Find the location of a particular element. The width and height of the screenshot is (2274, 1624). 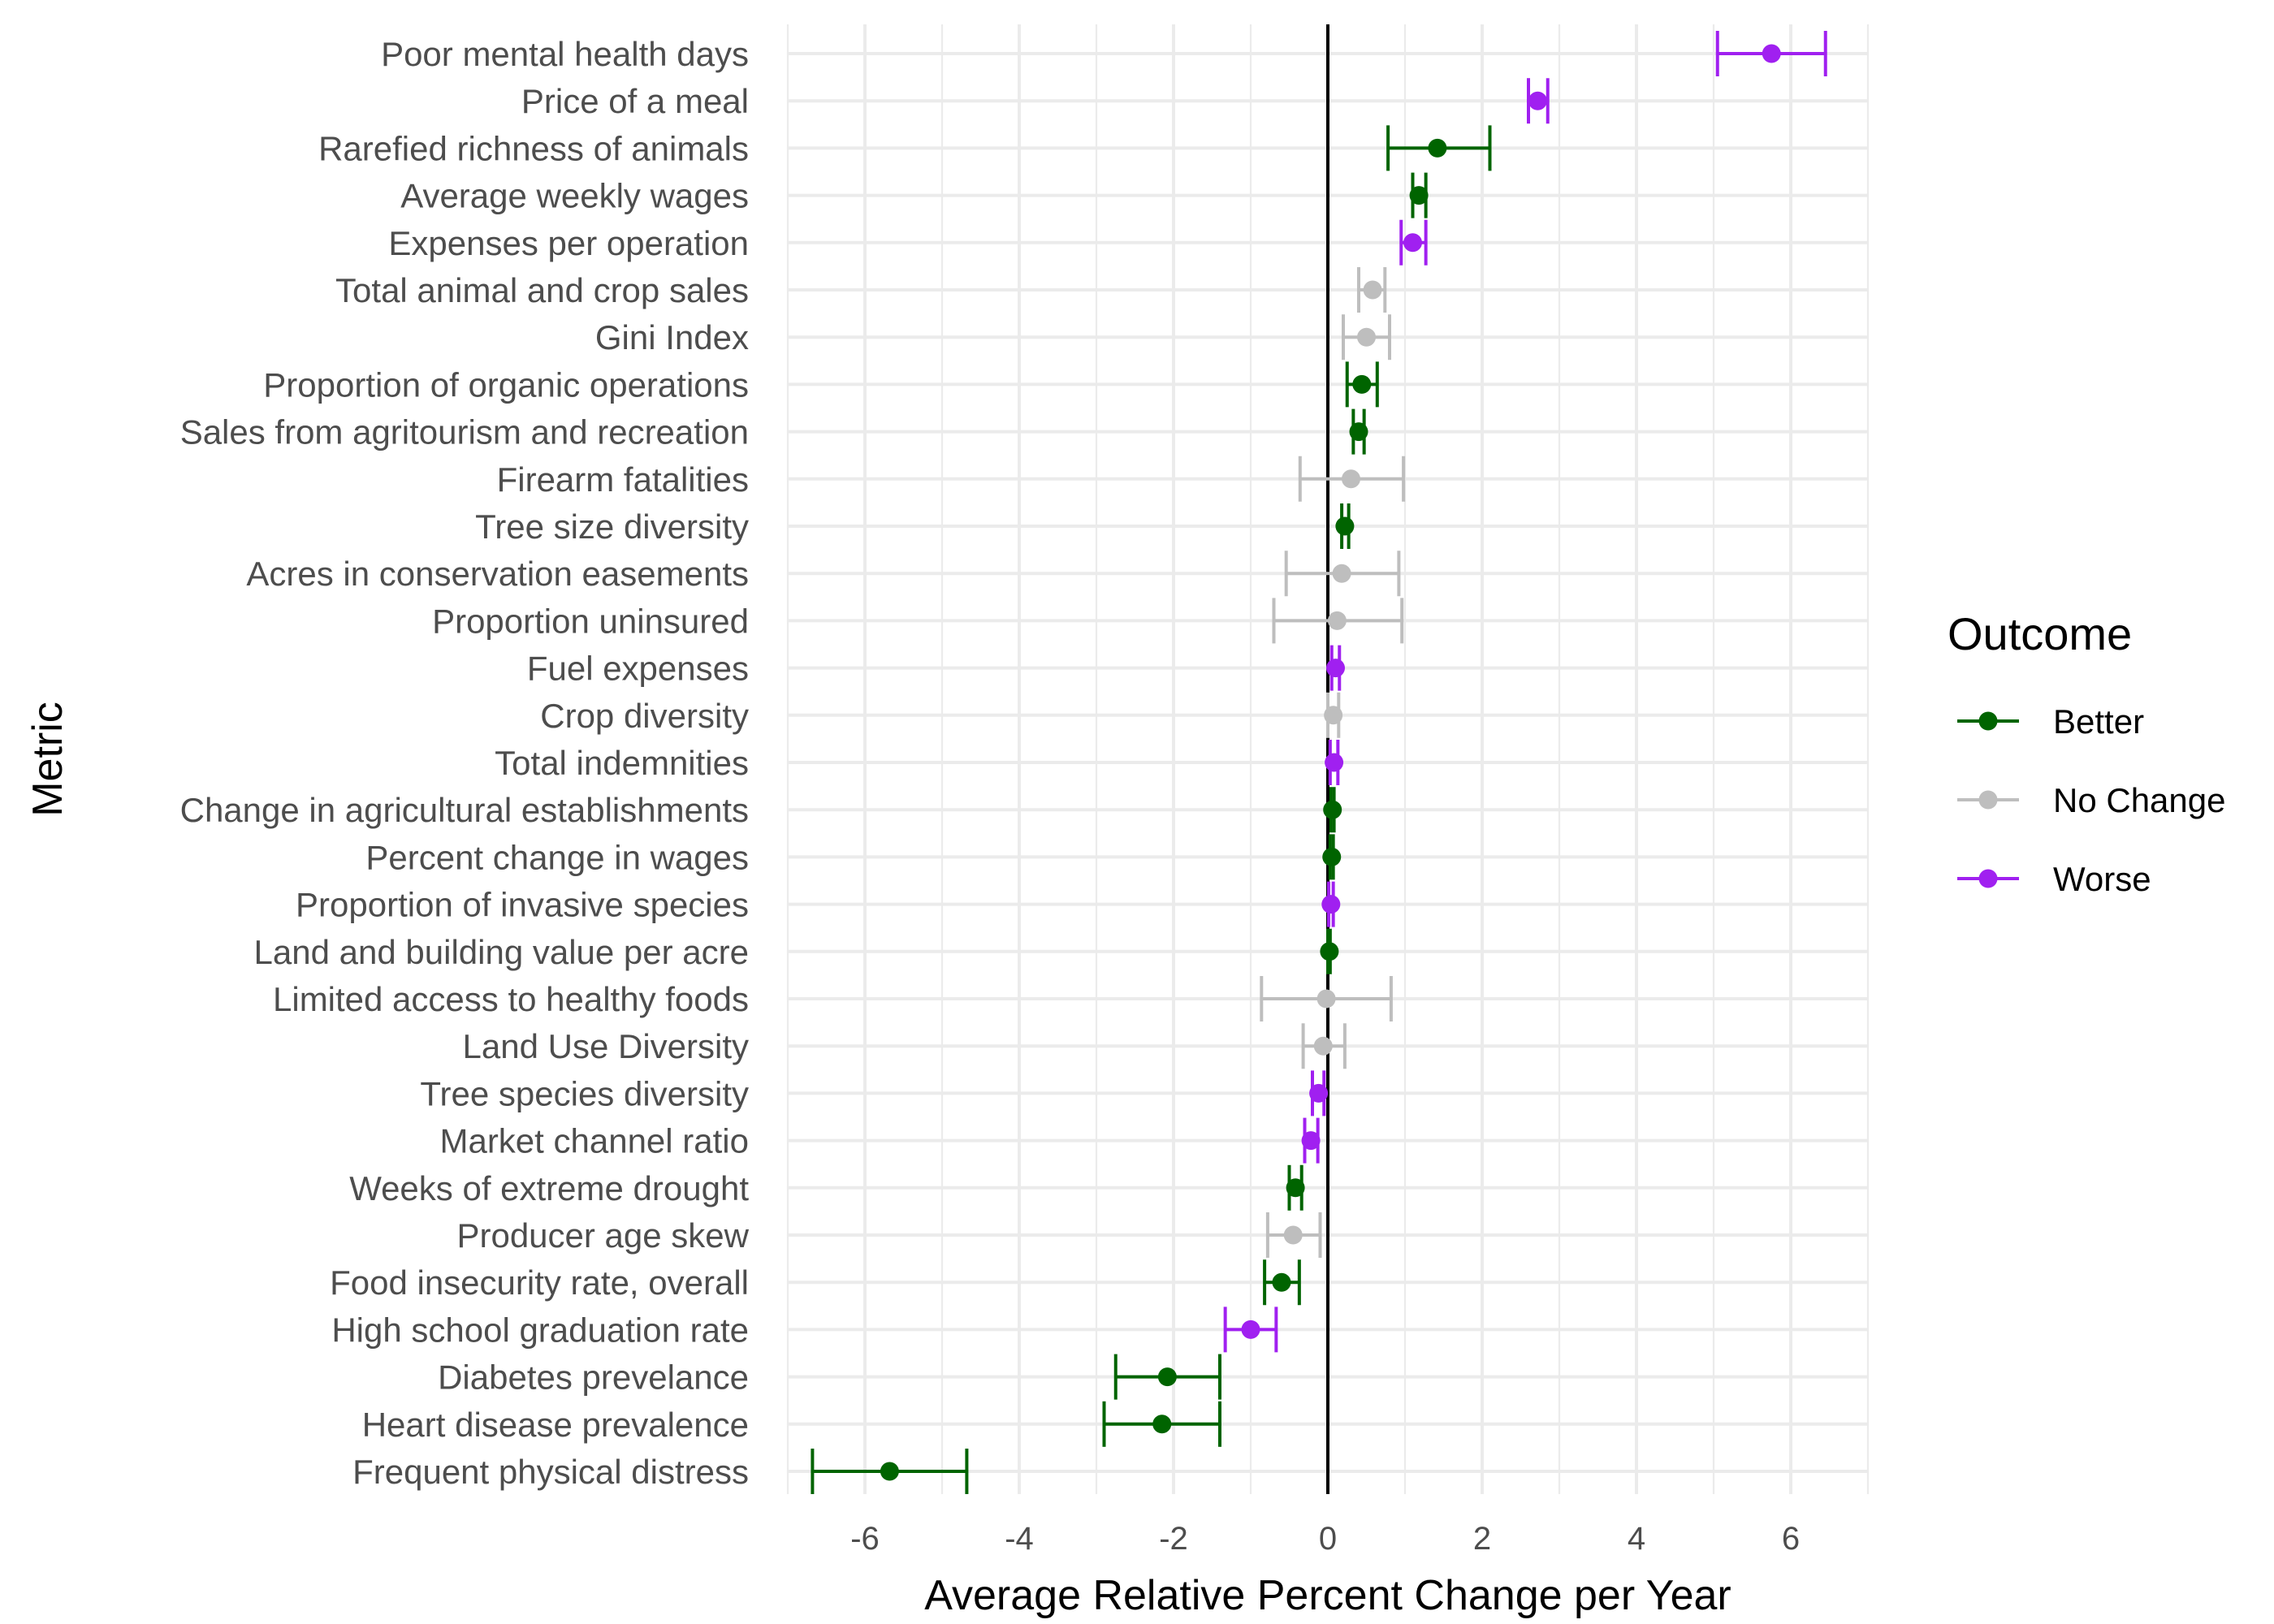

y-tick-label: Sales from agritourism and recreation is located at coordinates (464, 432).